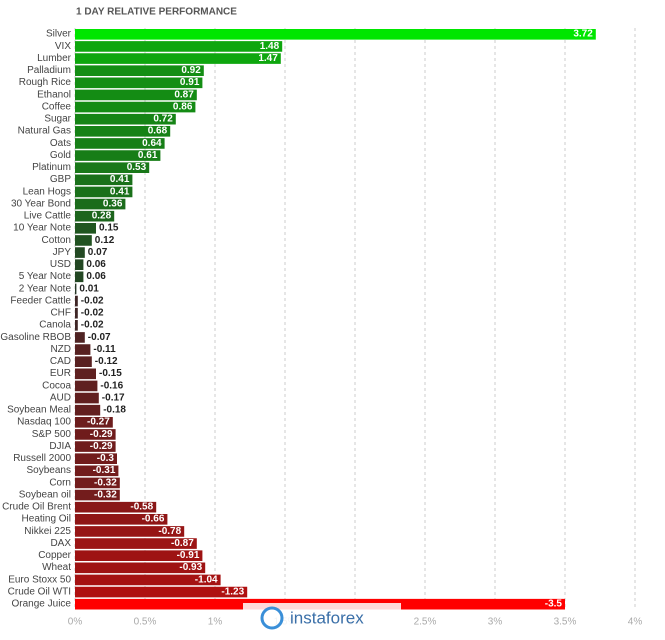 The image size is (665, 640). I want to click on value-label: 3.72, so click(583, 34).